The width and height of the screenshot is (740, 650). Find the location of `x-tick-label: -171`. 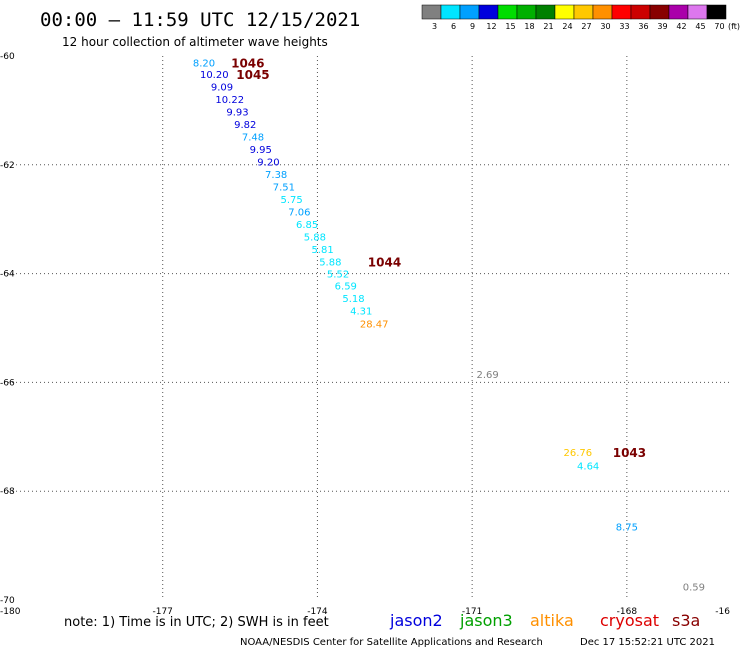

x-tick-label: -171 is located at coordinates (472, 612).